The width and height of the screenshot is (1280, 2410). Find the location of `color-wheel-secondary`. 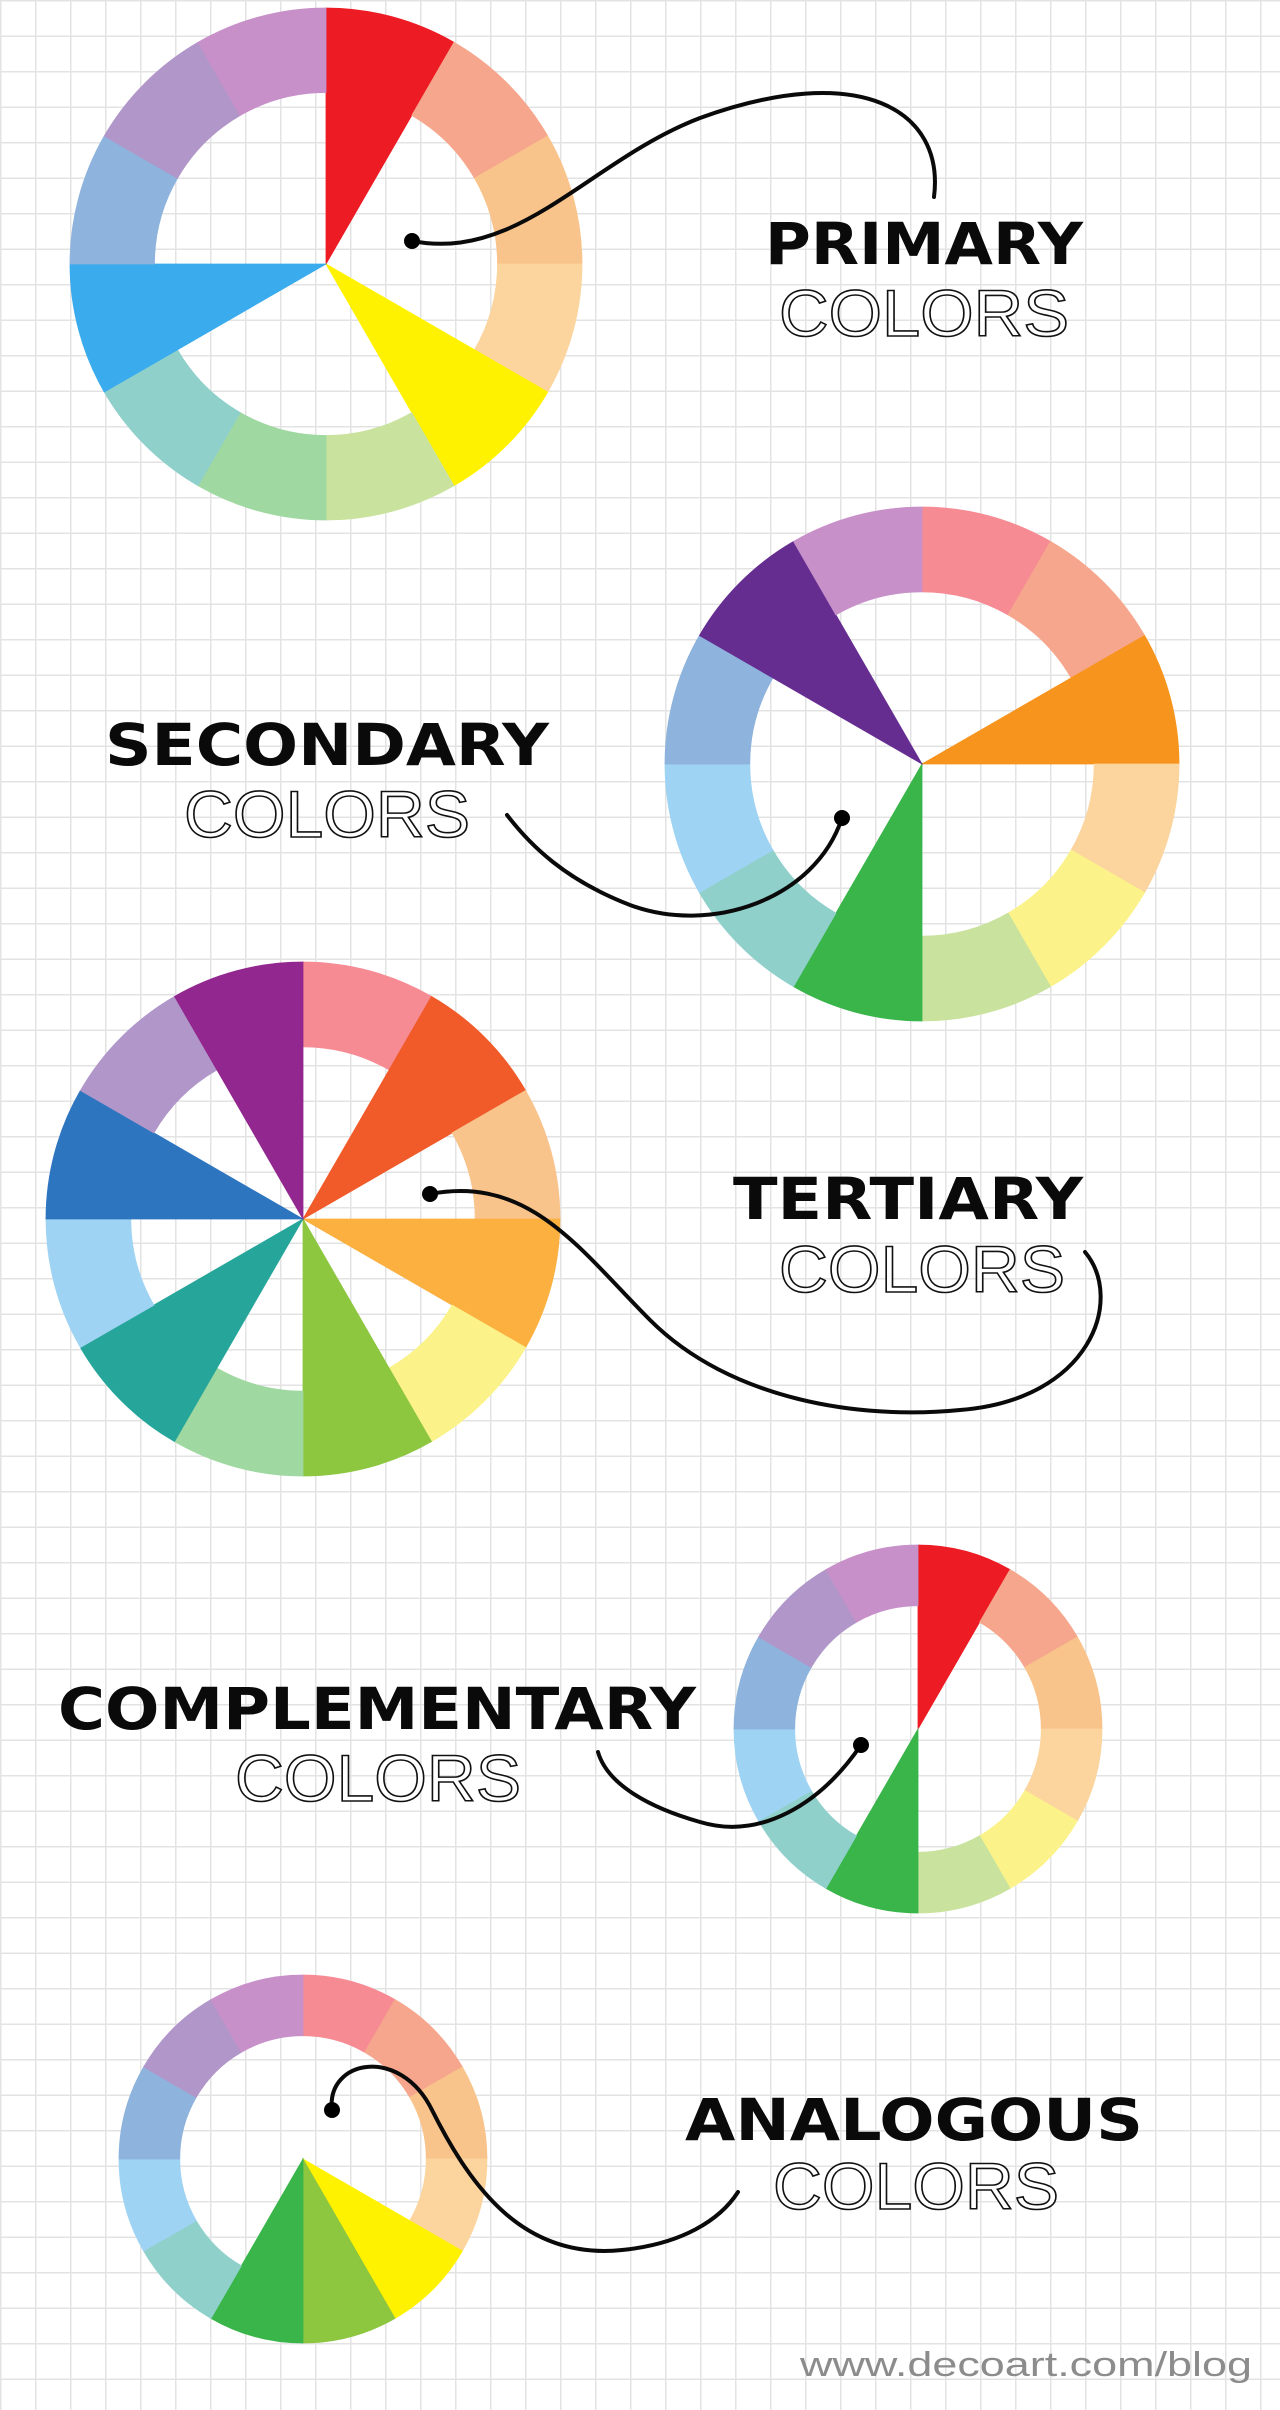

color-wheel-secondary is located at coordinates (922, 764).